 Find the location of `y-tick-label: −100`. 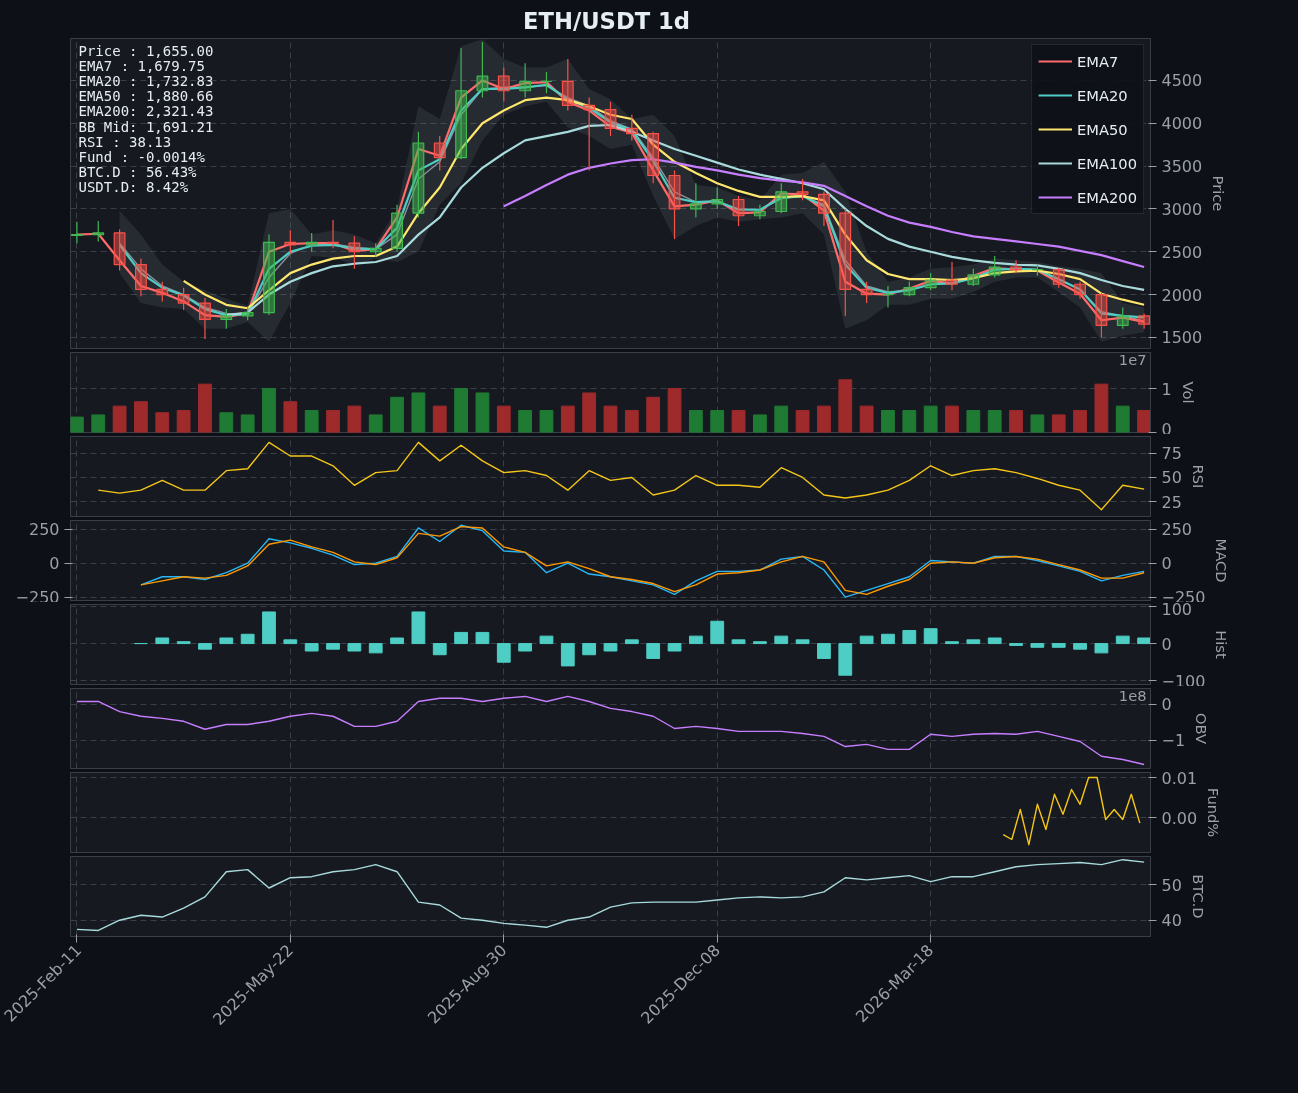

y-tick-label: −100 is located at coordinates (1183, 681).